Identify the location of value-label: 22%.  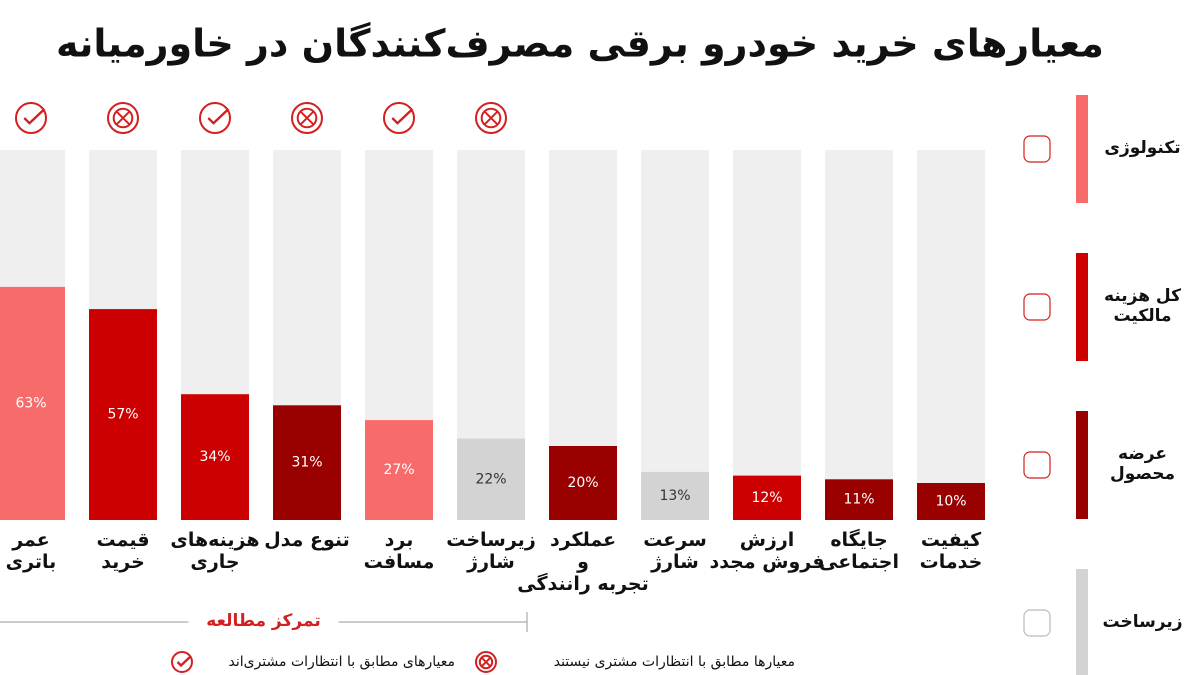
(490, 479).